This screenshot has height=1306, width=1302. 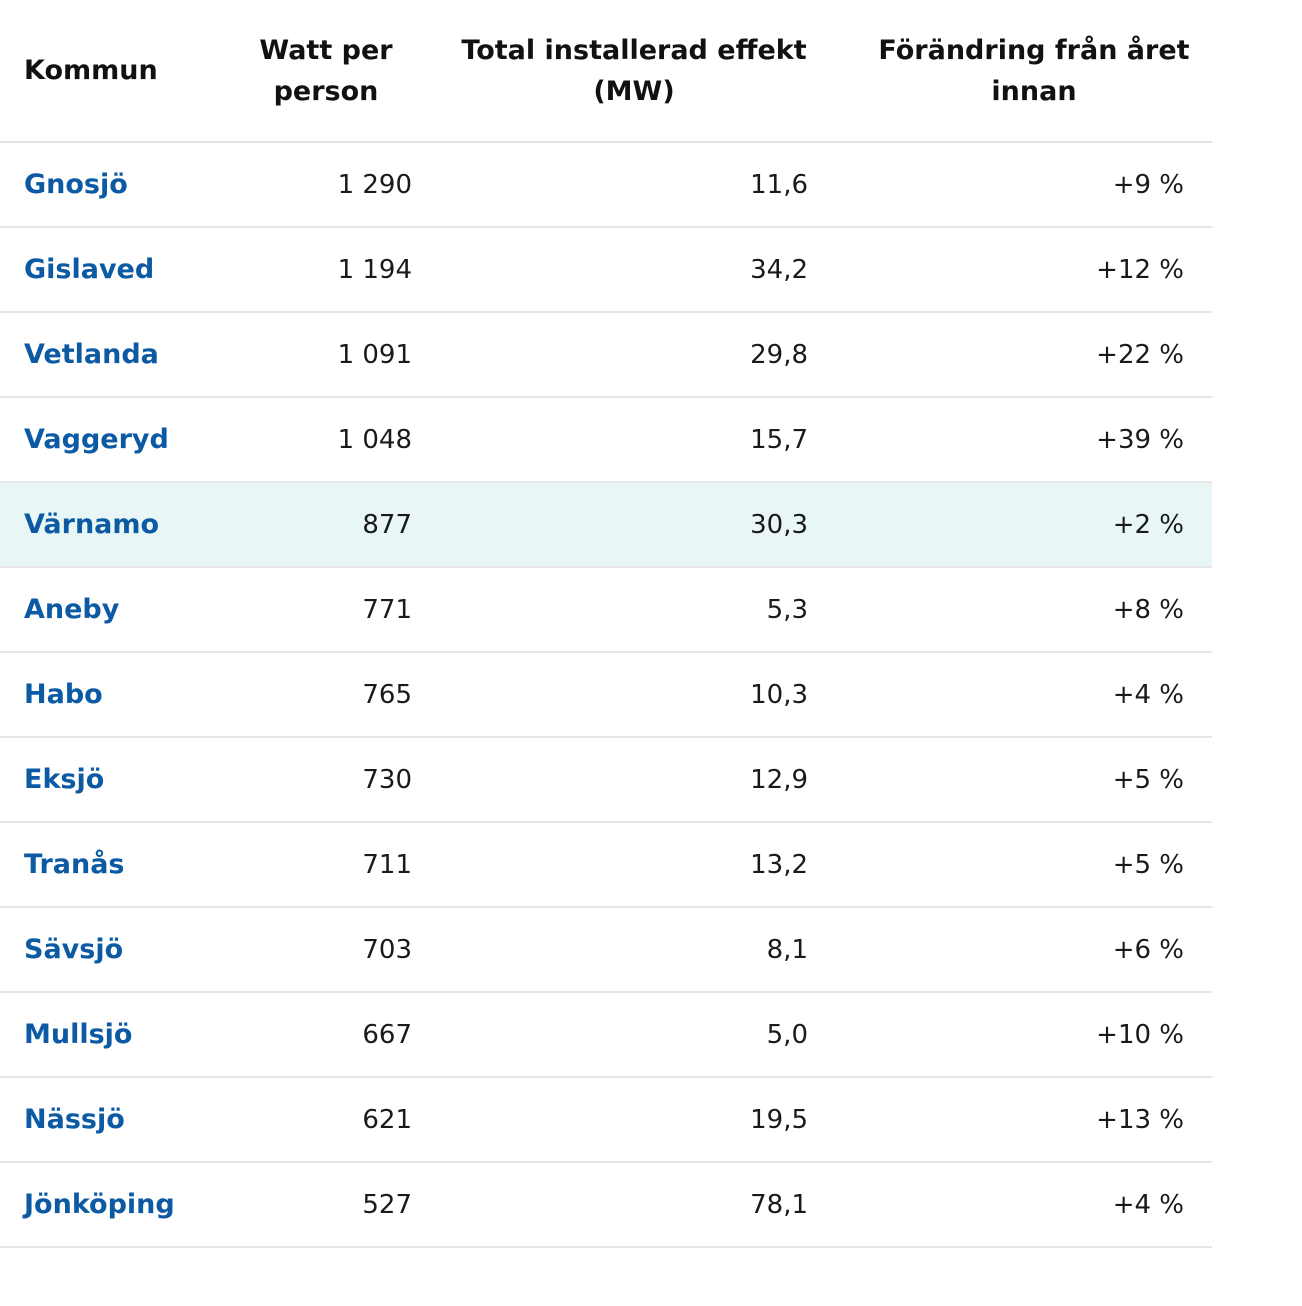 What do you see at coordinates (309, 71) in the screenshot?
I see `column-header-watt-per-person: Watt per person` at bounding box center [309, 71].